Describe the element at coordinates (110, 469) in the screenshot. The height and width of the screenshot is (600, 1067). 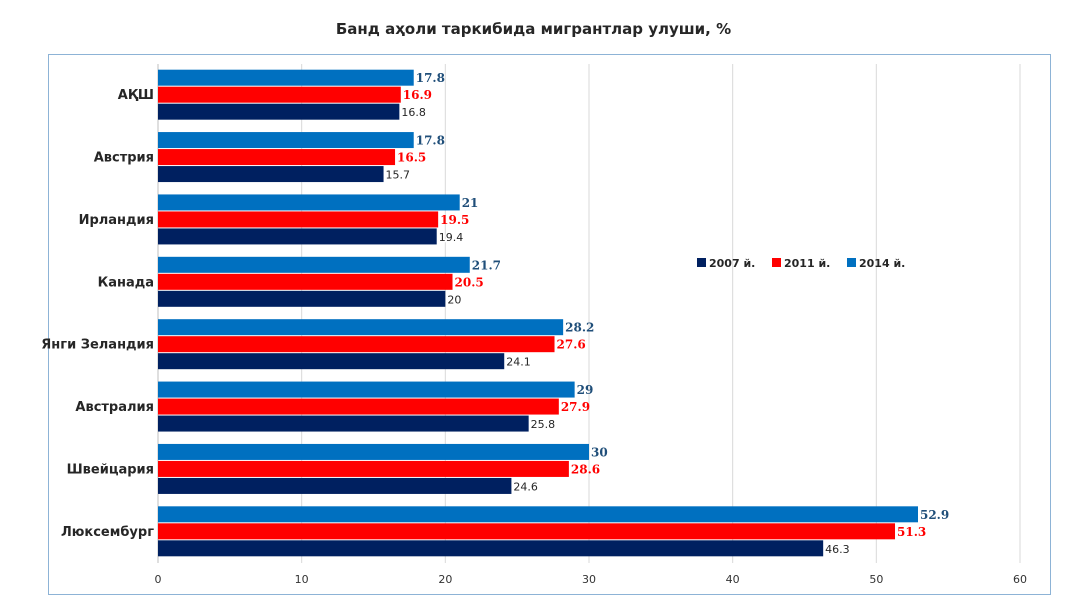
I see `category-label: Швейцария` at that location.